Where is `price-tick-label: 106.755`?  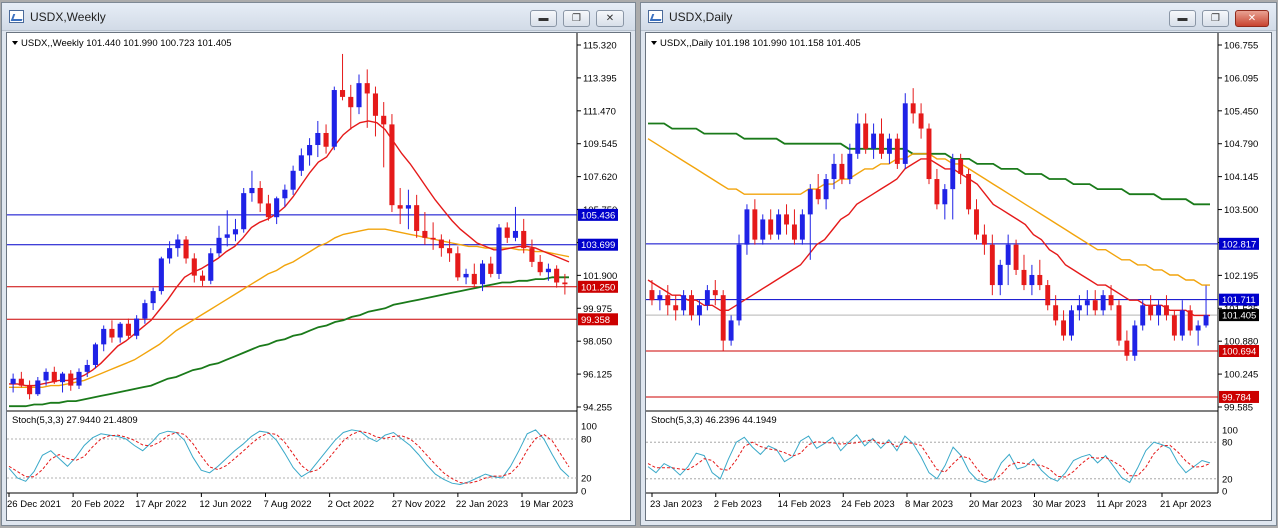
price-tick-label: 106.755 is located at coordinates (1241, 46).